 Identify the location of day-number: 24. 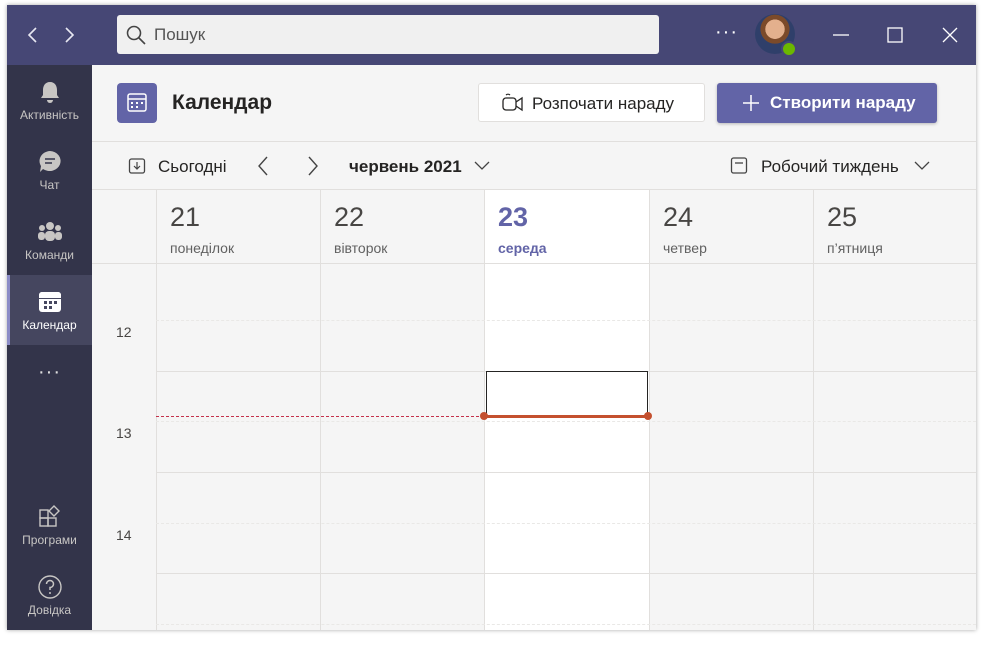
(678, 217).